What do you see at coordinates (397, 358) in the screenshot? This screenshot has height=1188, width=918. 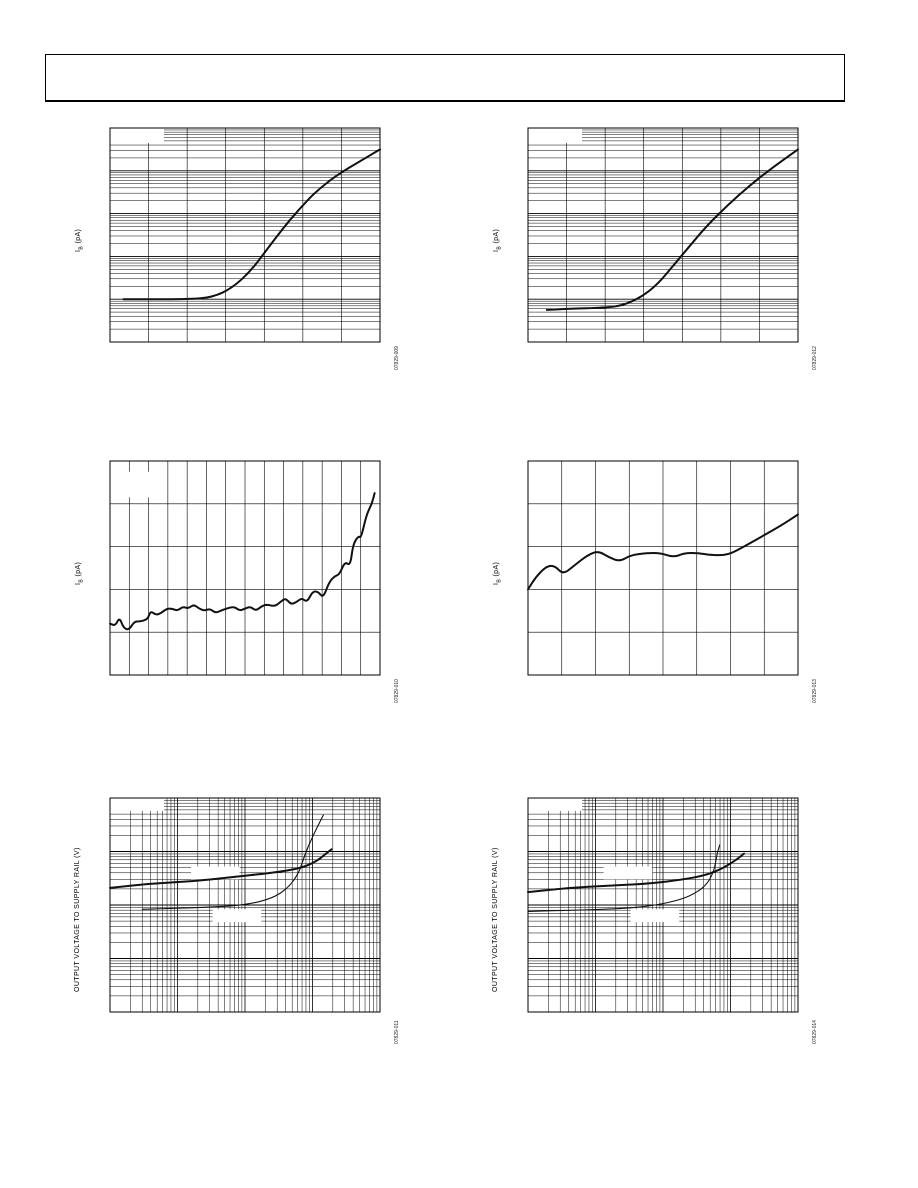 I see `figure-id: 07829-009` at bounding box center [397, 358].